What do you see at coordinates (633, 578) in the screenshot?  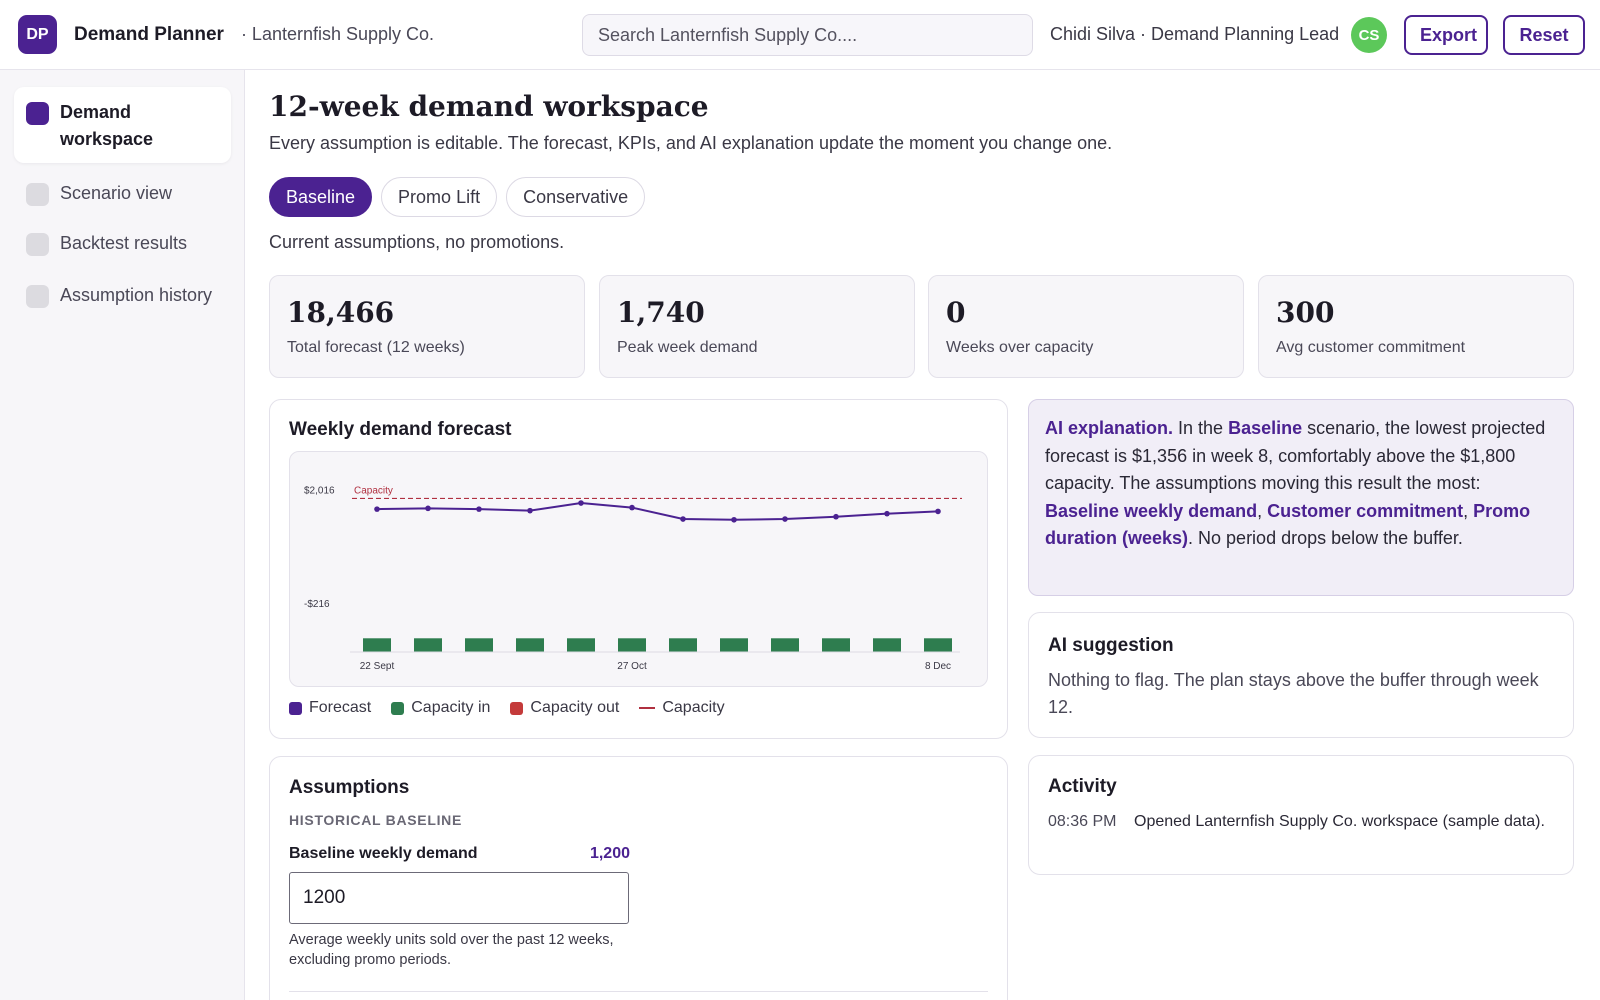 I see `forecast-chart: Capacity $2,016 -$216 22 Sept 27 Oct 8 Dec` at bounding box center [633, 578].